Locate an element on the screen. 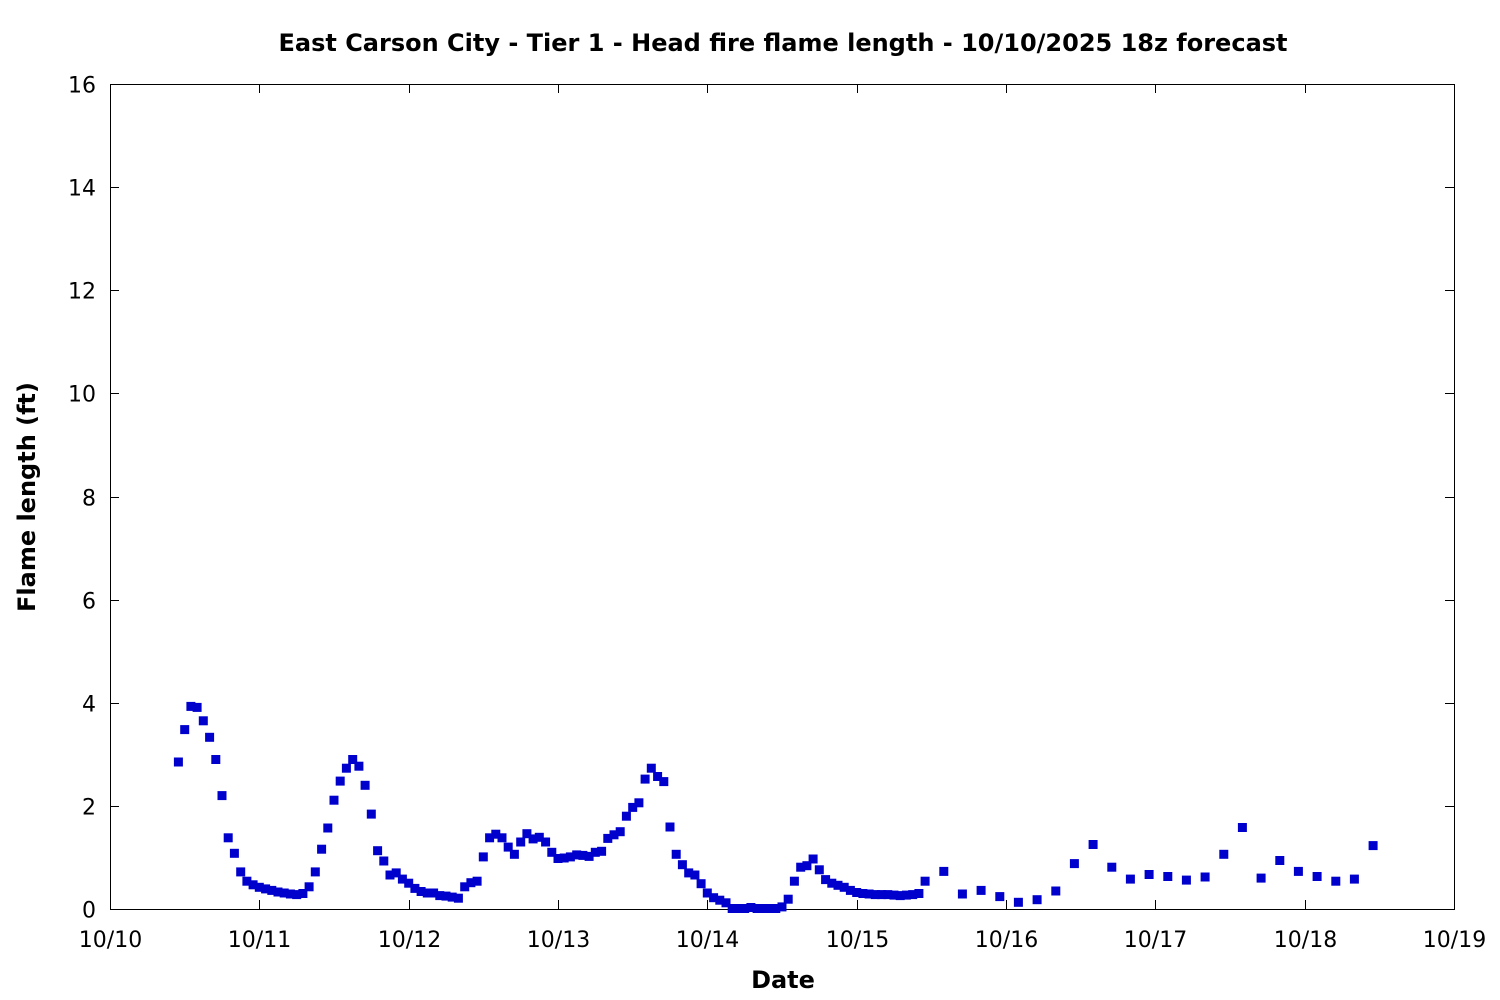 Image resolution: width=1500 pixels, height=1000 pixels. x-tick-label: 10/18 is located at coordinates (1305, 940).